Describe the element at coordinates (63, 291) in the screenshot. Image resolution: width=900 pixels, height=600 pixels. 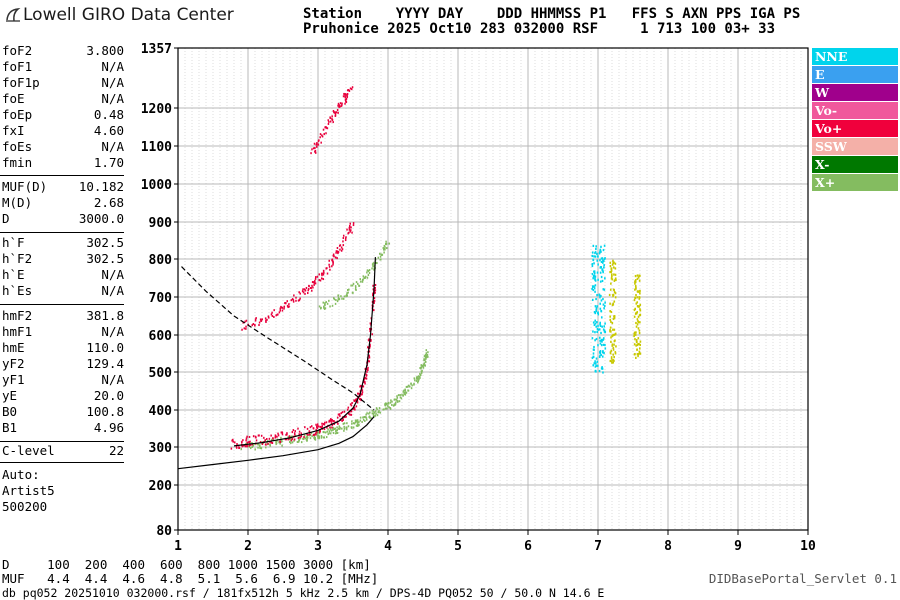
I see `param-row-h-es: h`Es N/A` at that location.